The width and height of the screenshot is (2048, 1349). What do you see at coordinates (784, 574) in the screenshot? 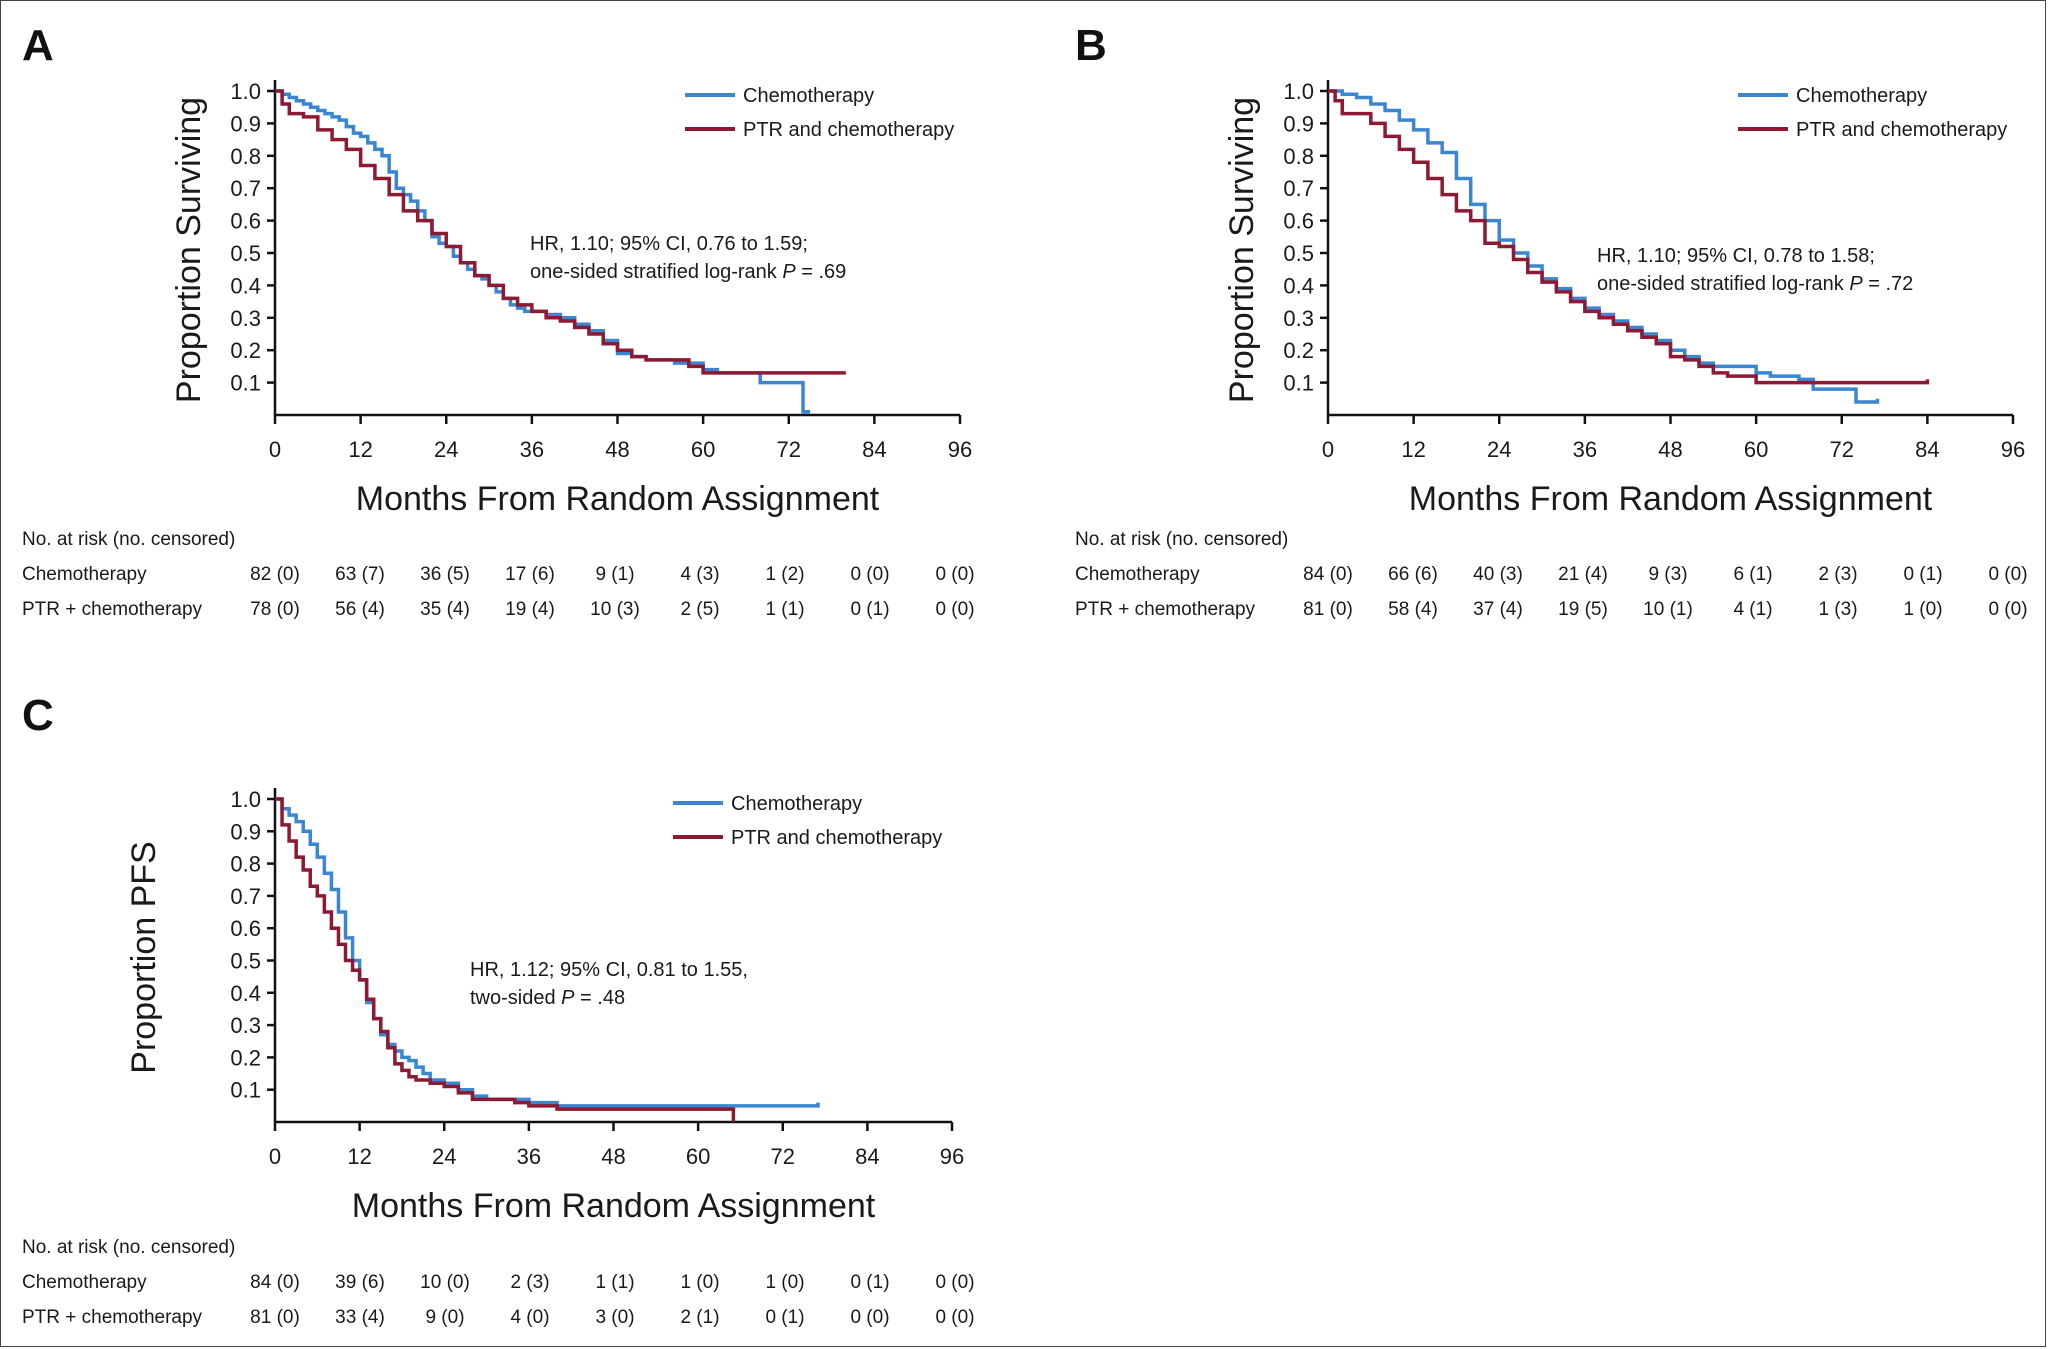
I see `risk-cell: 1 (2)` at bounding box center [784, 574].